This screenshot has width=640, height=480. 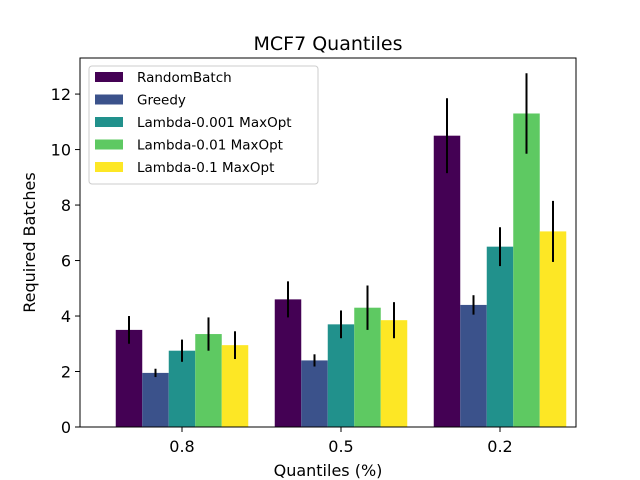 I want to click on y-tick-label: 6, so click(x=66, y=261).